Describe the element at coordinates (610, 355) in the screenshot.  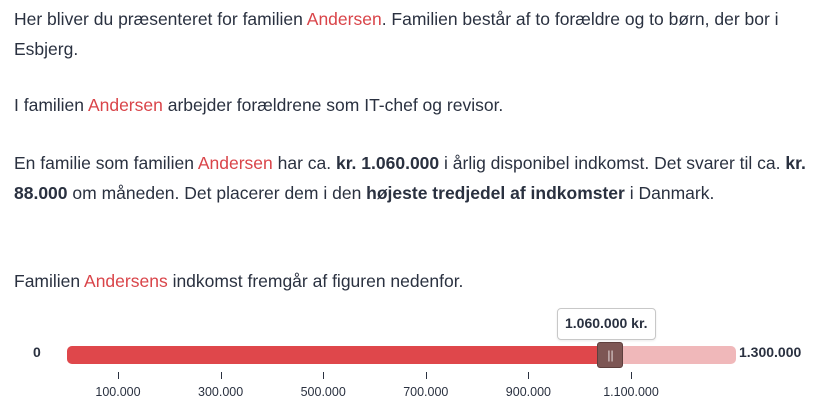
I see `slider-thumb: ||` at that location.